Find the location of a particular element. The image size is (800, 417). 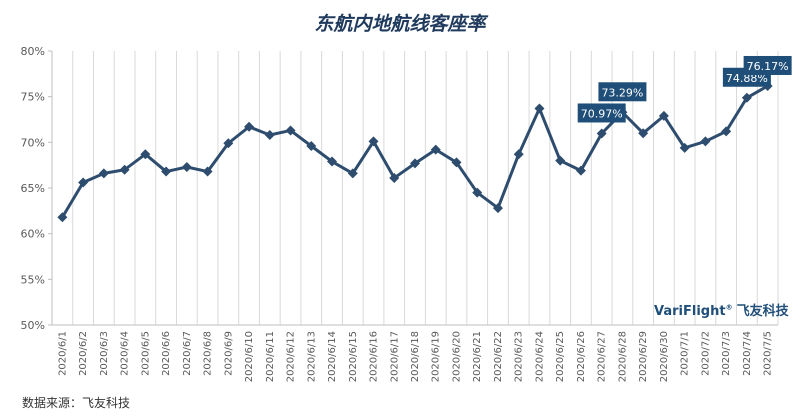

y-tick-label: 75% is located at coordinates (33, 97).